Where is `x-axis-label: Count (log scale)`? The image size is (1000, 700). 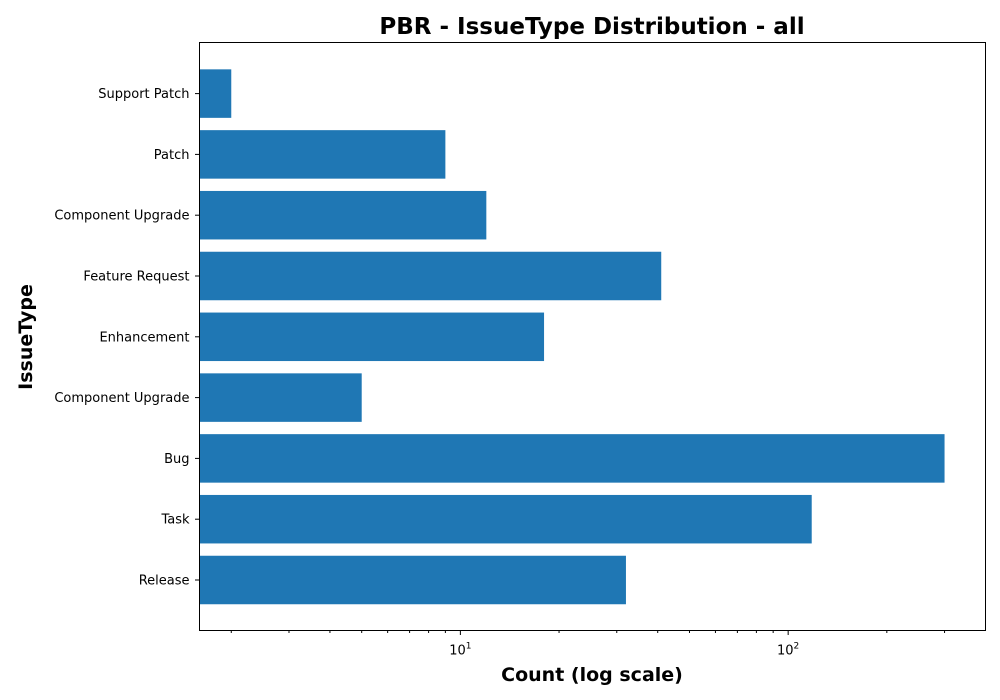 x-axis-label: Count (log scale) is located at coordinates (592, 675).